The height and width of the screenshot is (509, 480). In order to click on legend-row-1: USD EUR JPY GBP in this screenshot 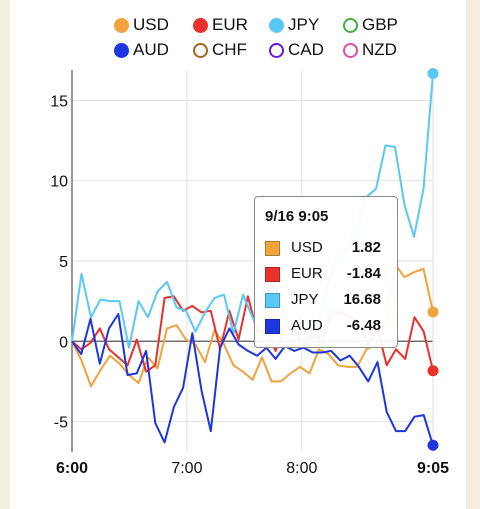, I will do `click(238, 25)`.